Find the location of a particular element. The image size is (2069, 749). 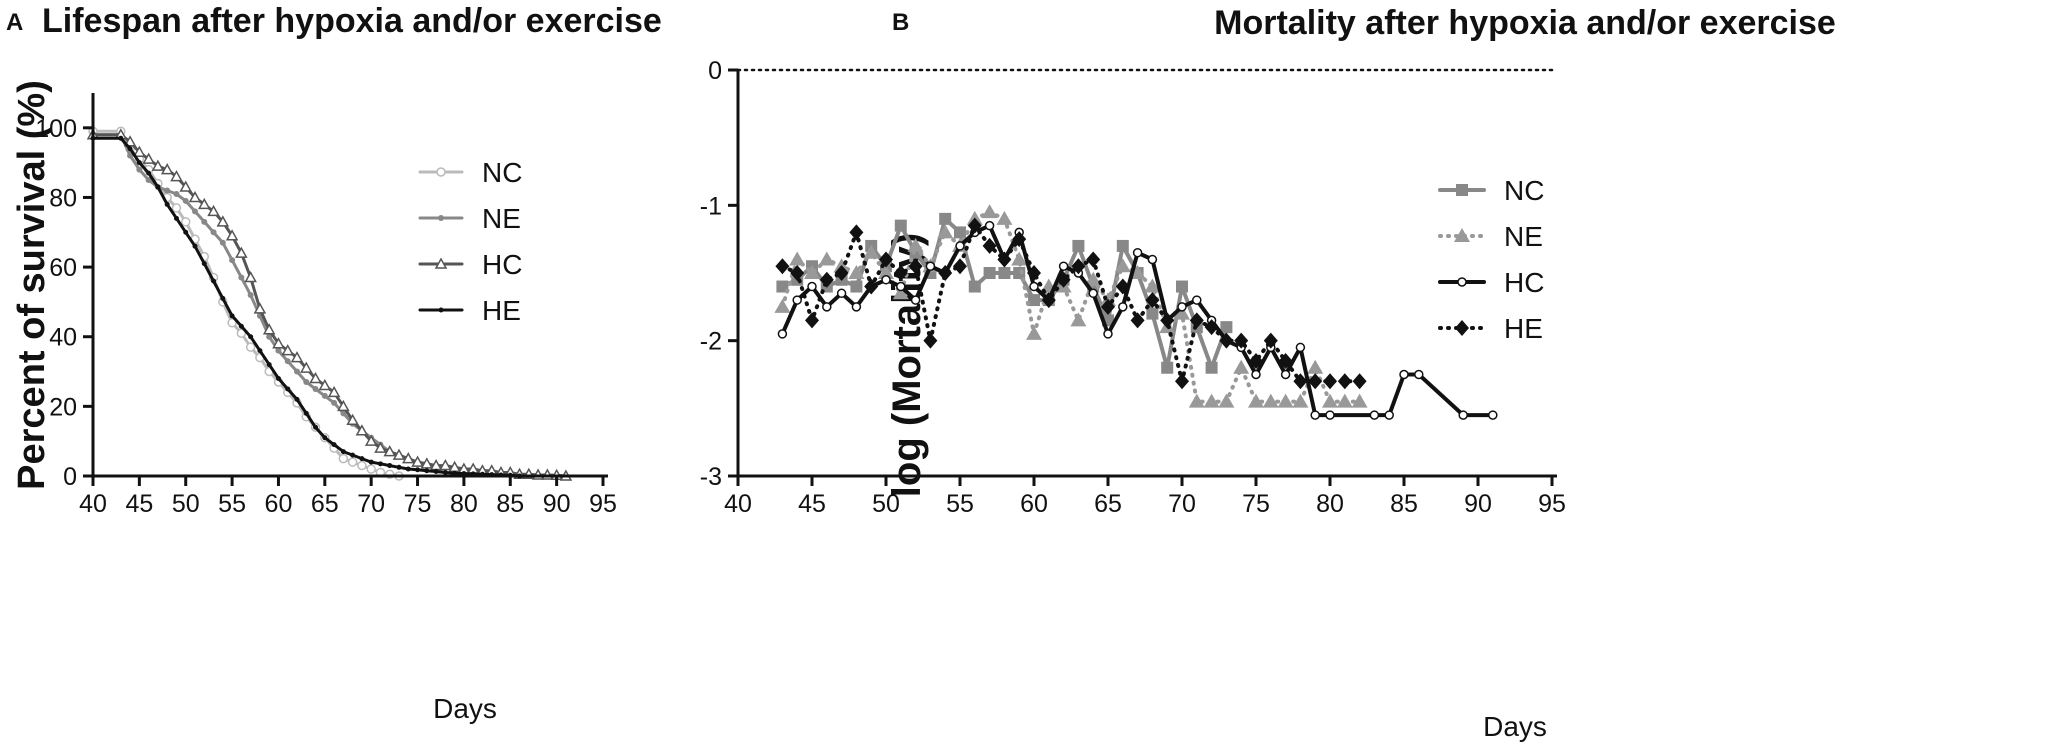

x-tick-label: 50 is located at coordinates (886, 504).